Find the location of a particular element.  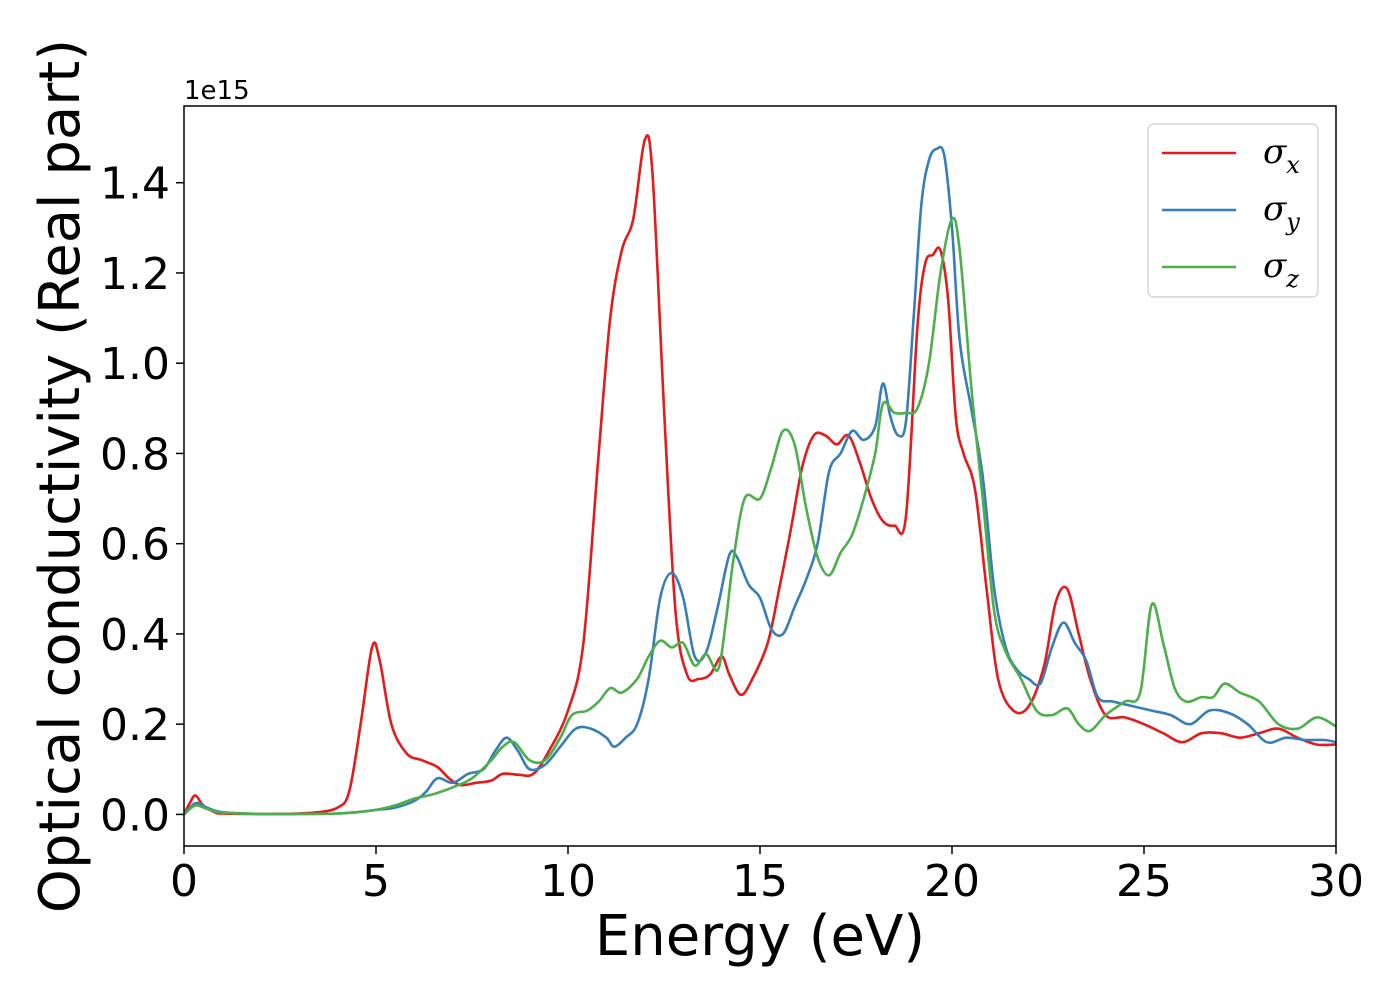

x-tick-label: 10 is located at coordinates (568, 881).